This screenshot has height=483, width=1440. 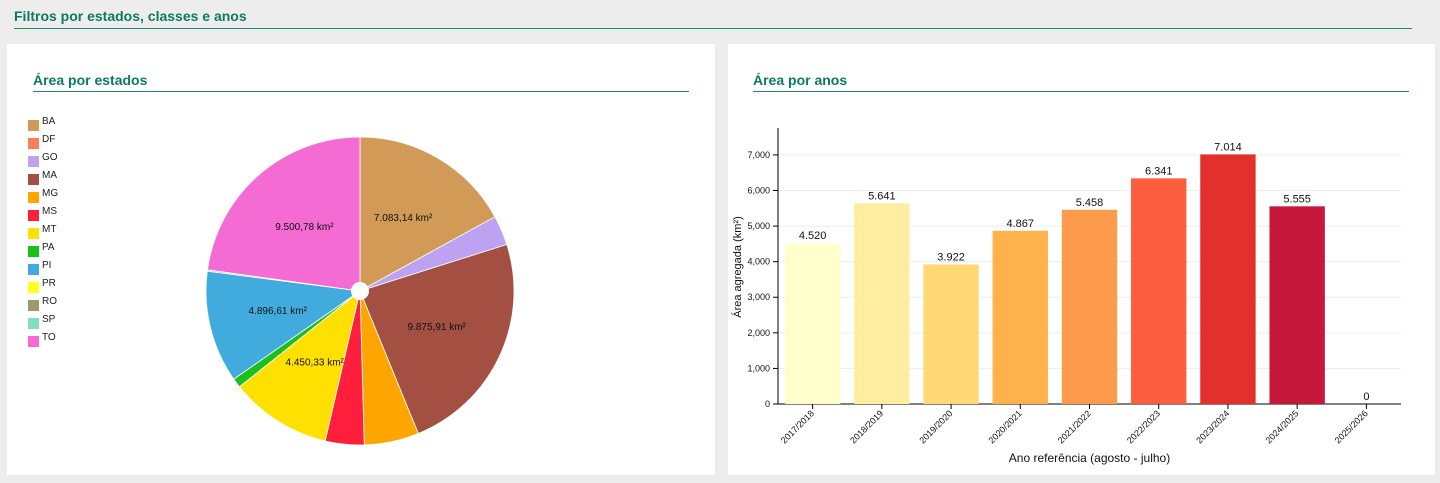 I want to click on legend-item-mg: MG, so click(x=58, y=197).